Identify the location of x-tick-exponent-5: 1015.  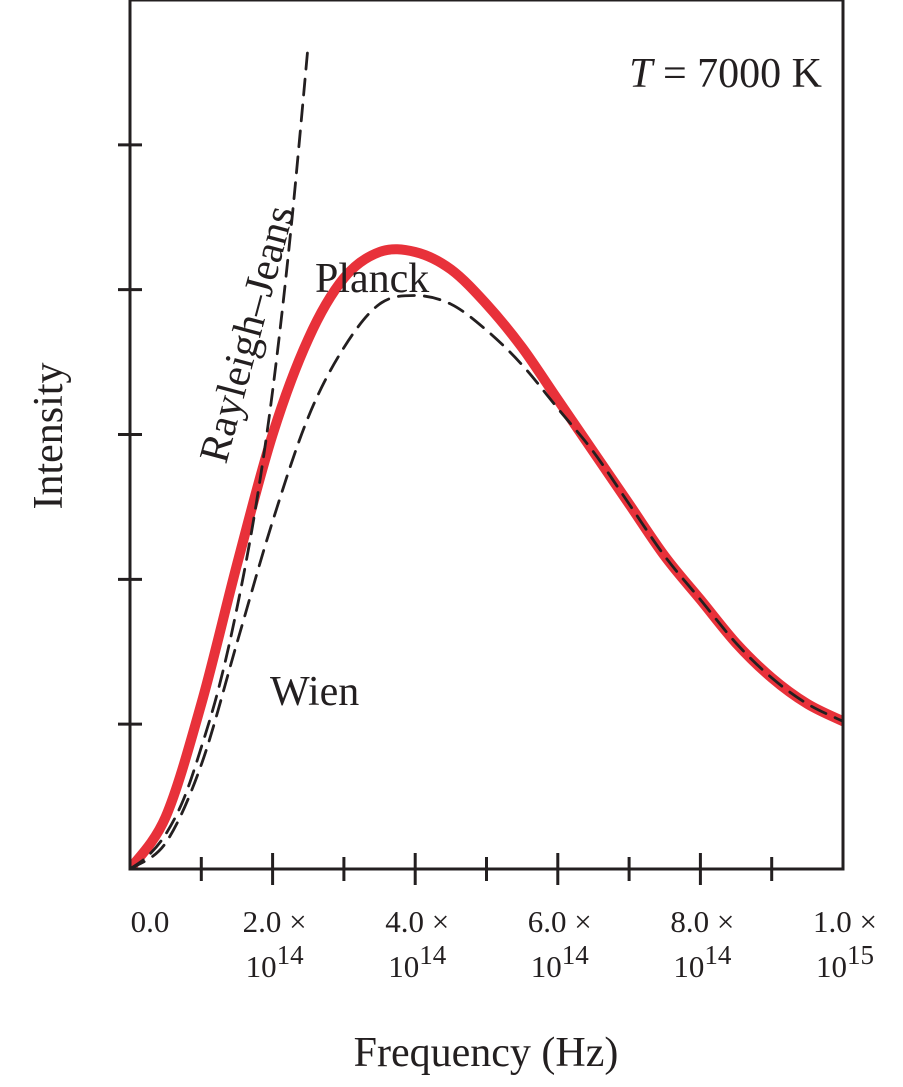
(845, 962).